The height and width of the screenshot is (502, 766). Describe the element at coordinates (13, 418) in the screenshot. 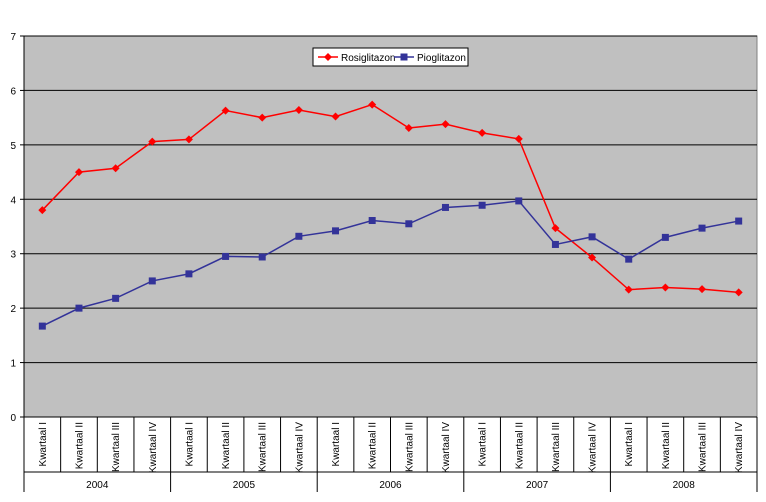

I see `y-tick-label: 0` at that location.